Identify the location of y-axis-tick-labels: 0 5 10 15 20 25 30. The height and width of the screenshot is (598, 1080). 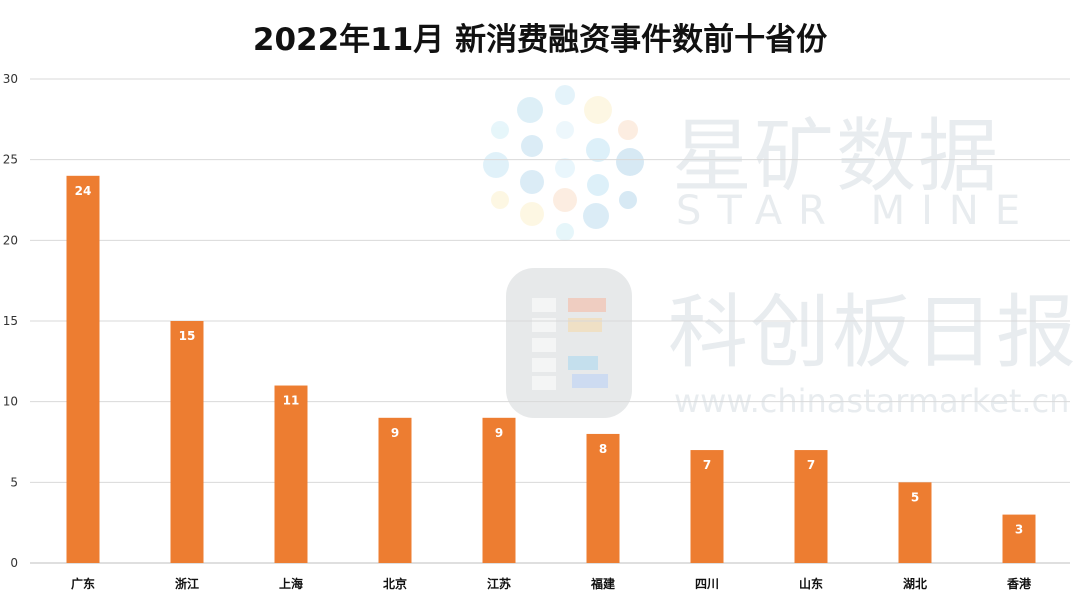
(10, 321).